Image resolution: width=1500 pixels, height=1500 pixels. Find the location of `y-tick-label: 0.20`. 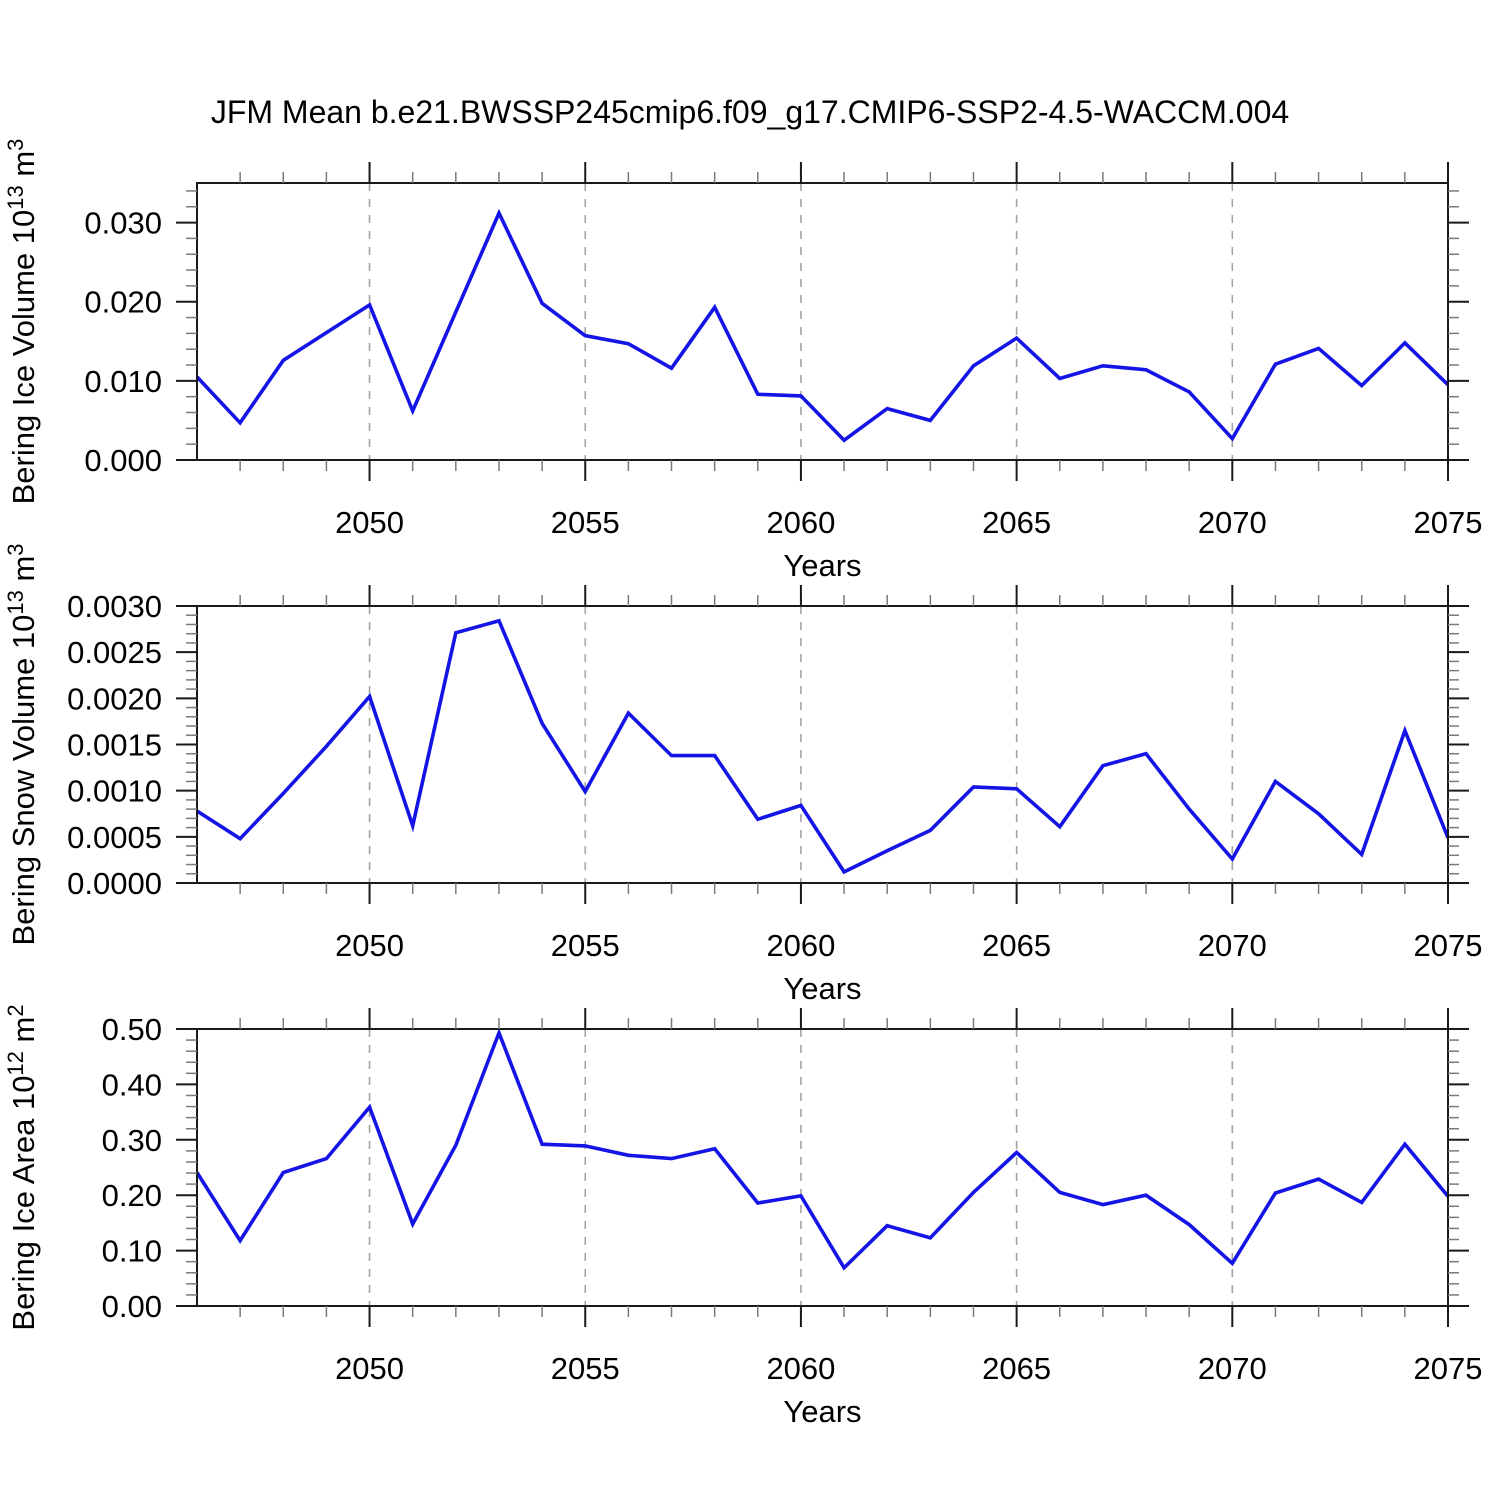

y-tick-label: 0.20 is located at coordinates (132, 1195).